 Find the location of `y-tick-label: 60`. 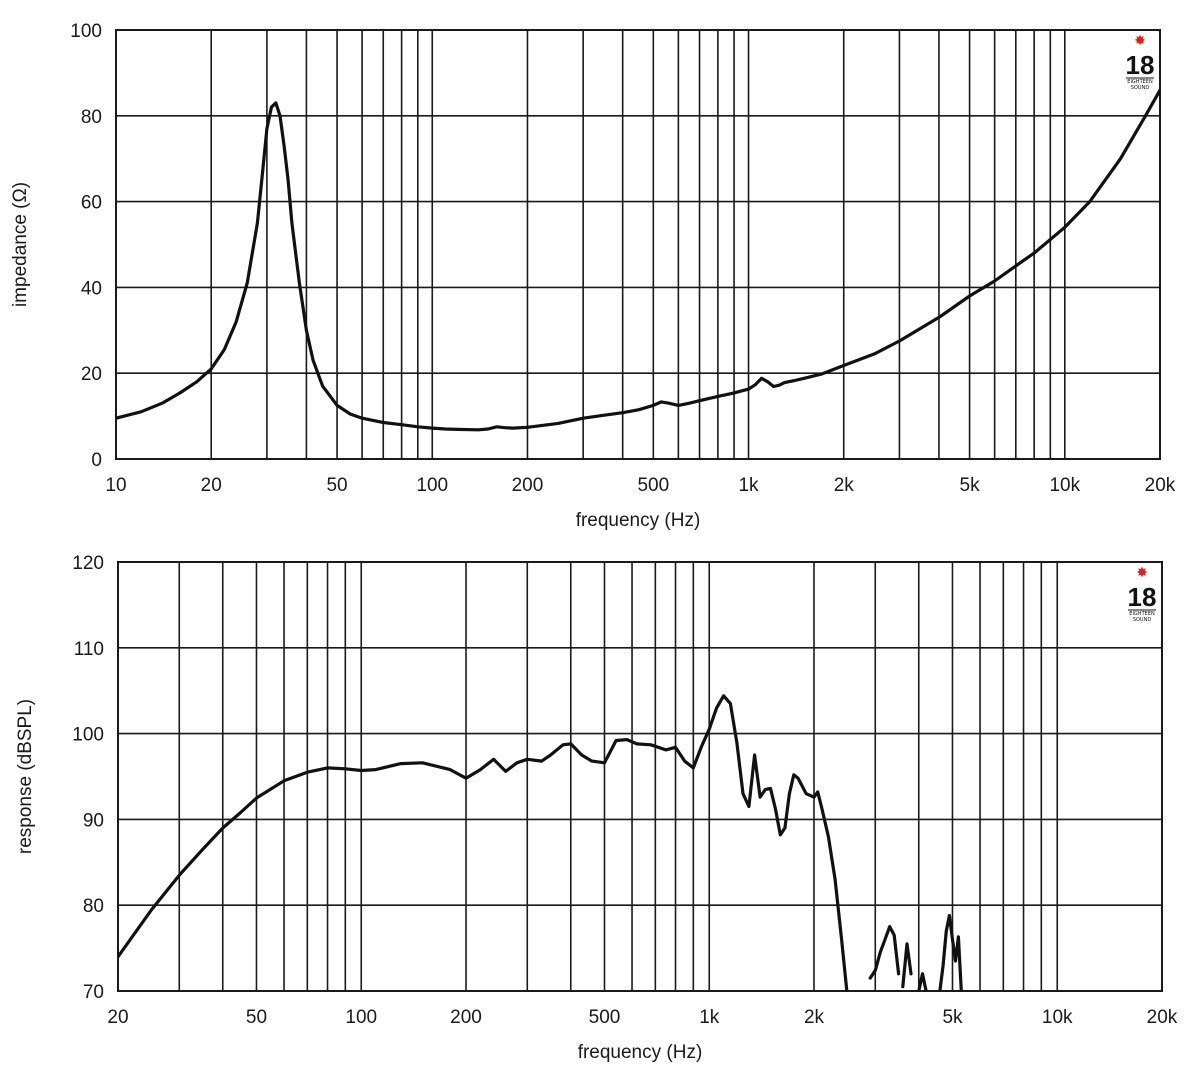

y-tick-label: 60 is located at coordinates (91, 203).